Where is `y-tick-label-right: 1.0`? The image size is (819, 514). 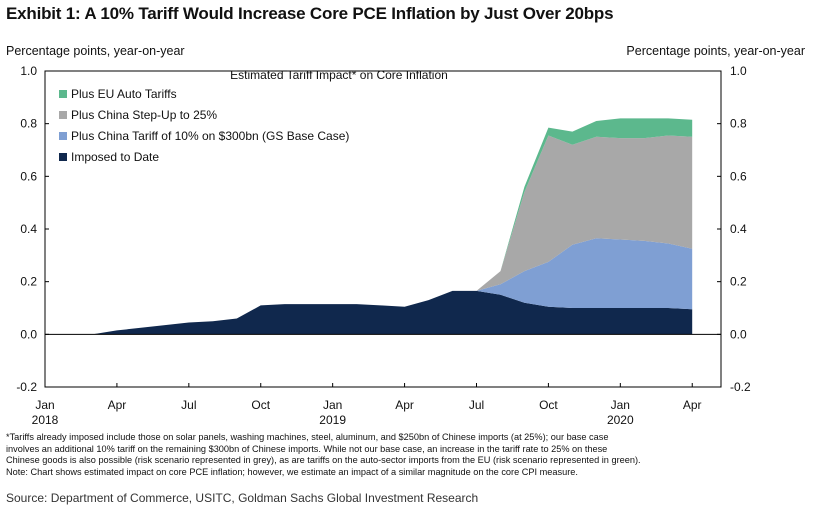 y-tick-label-right: 1.0 is located at coordinates (738, 71).